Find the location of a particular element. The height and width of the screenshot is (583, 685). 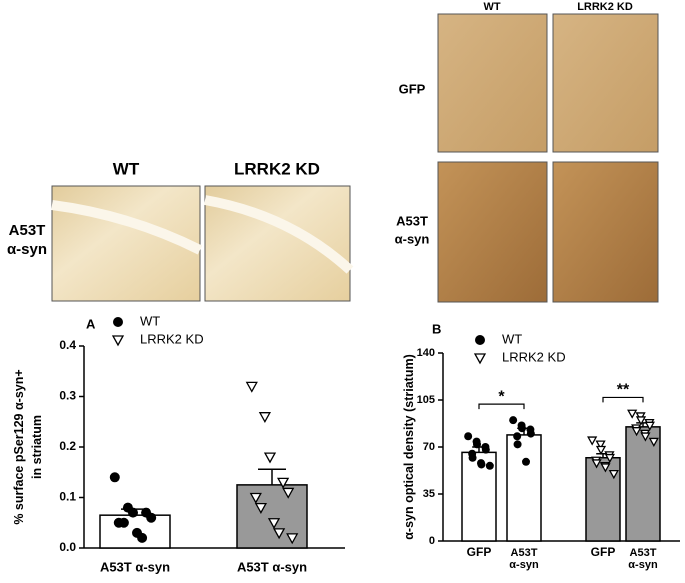

significance-label: ** is located at coordinates (623, 390).